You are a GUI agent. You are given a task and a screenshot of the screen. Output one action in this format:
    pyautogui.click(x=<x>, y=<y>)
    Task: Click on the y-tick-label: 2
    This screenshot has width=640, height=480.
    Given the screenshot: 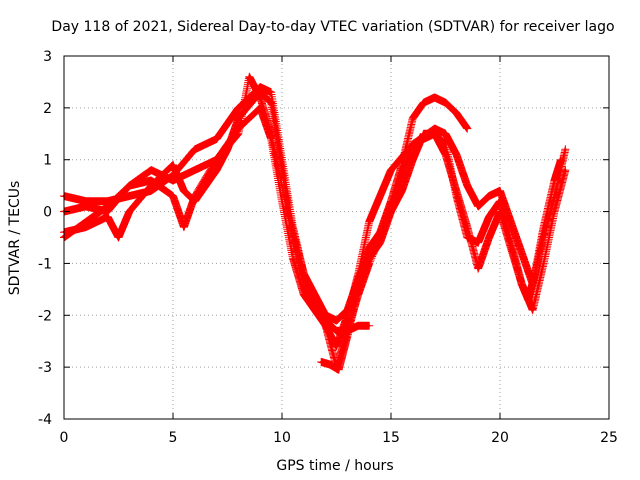 What is the action you would take?
    pyautogui.click(x=47, y=109)
    